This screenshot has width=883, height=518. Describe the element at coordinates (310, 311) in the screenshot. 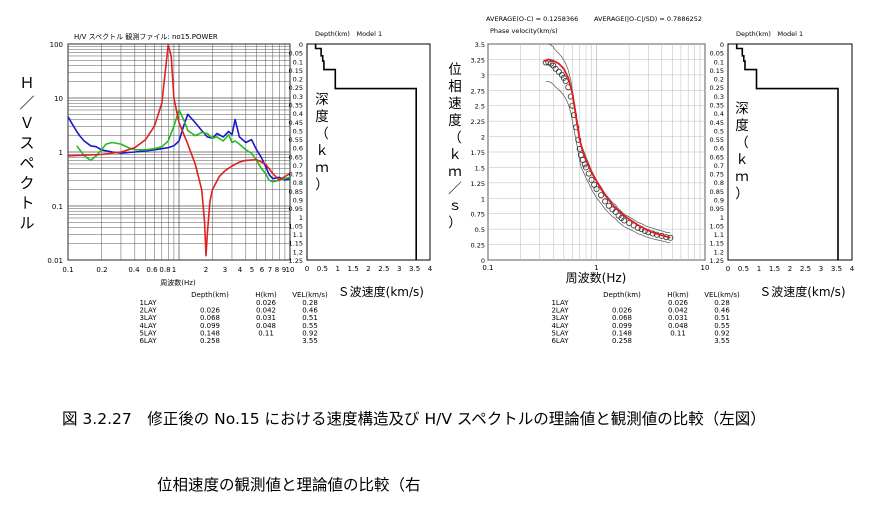

I see `table-left-cell: 0.46` at that location.